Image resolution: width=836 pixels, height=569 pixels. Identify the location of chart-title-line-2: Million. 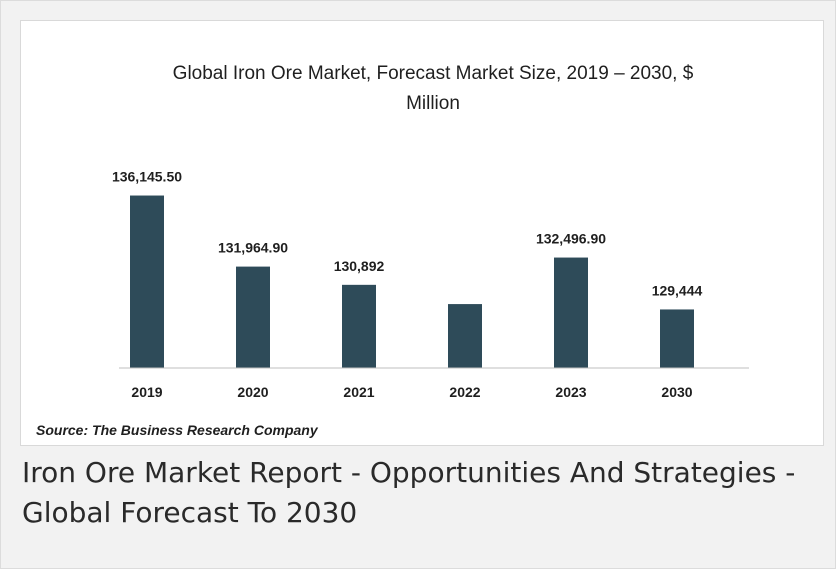
(433, 103).